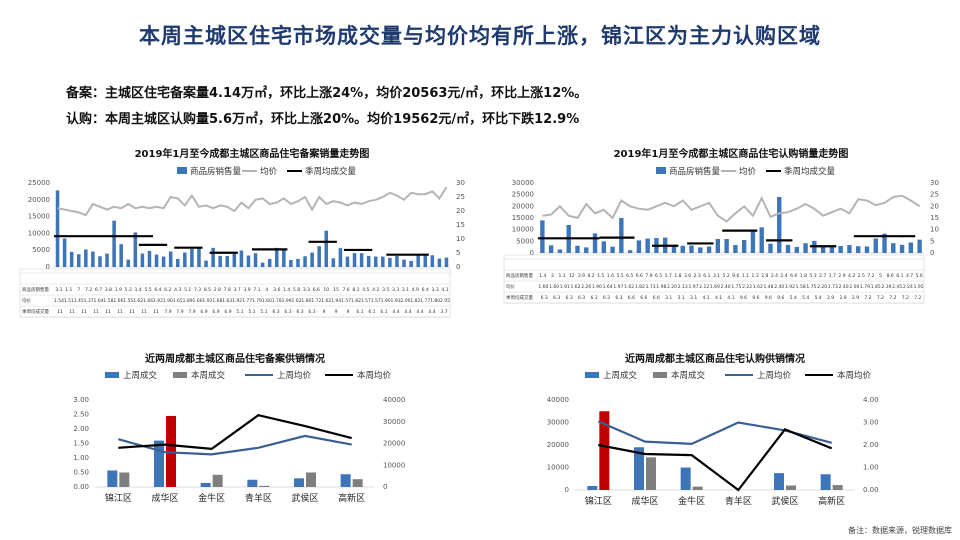 The width and height of the screenshot is (960, 540). I want to click on legend-label: 本周成交, so click(208, 375).